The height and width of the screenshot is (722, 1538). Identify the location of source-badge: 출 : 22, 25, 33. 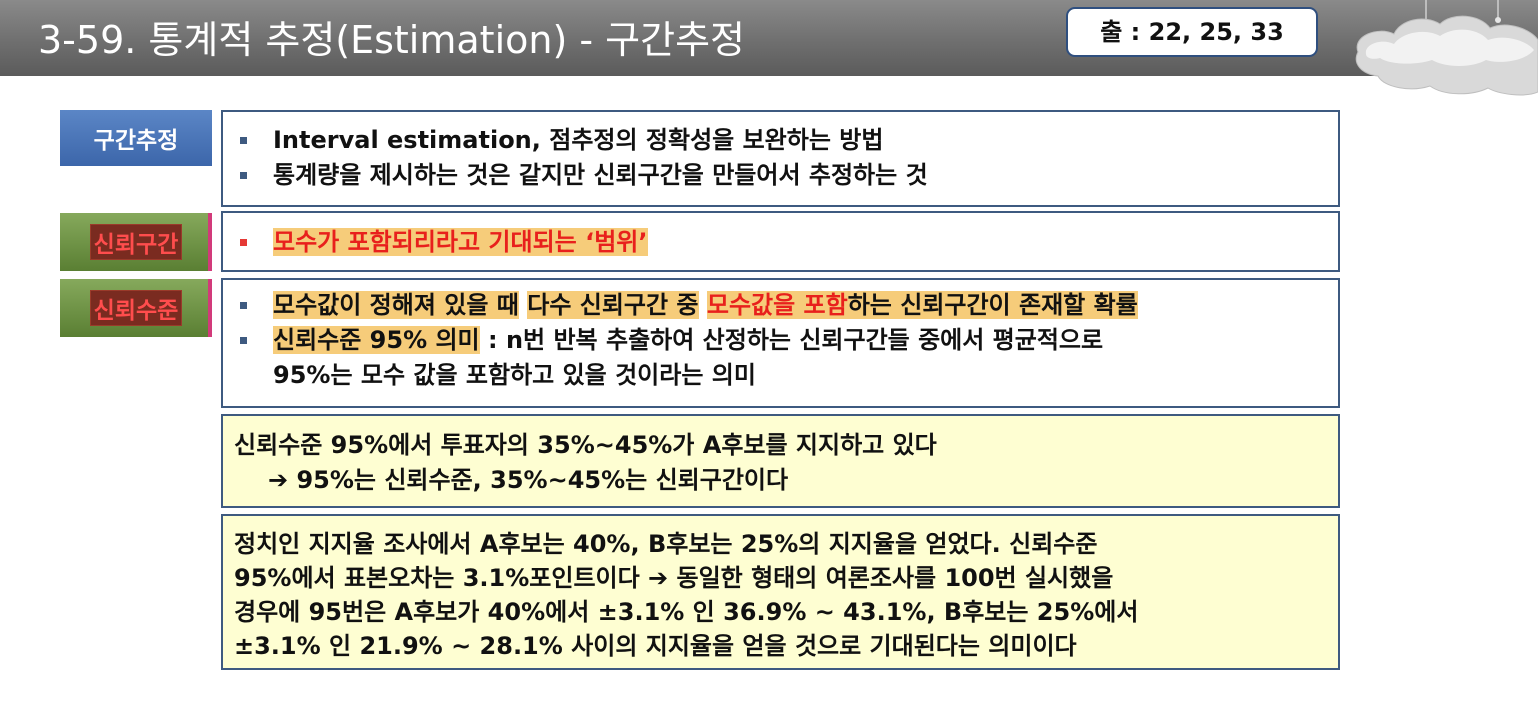
(1192, 32).